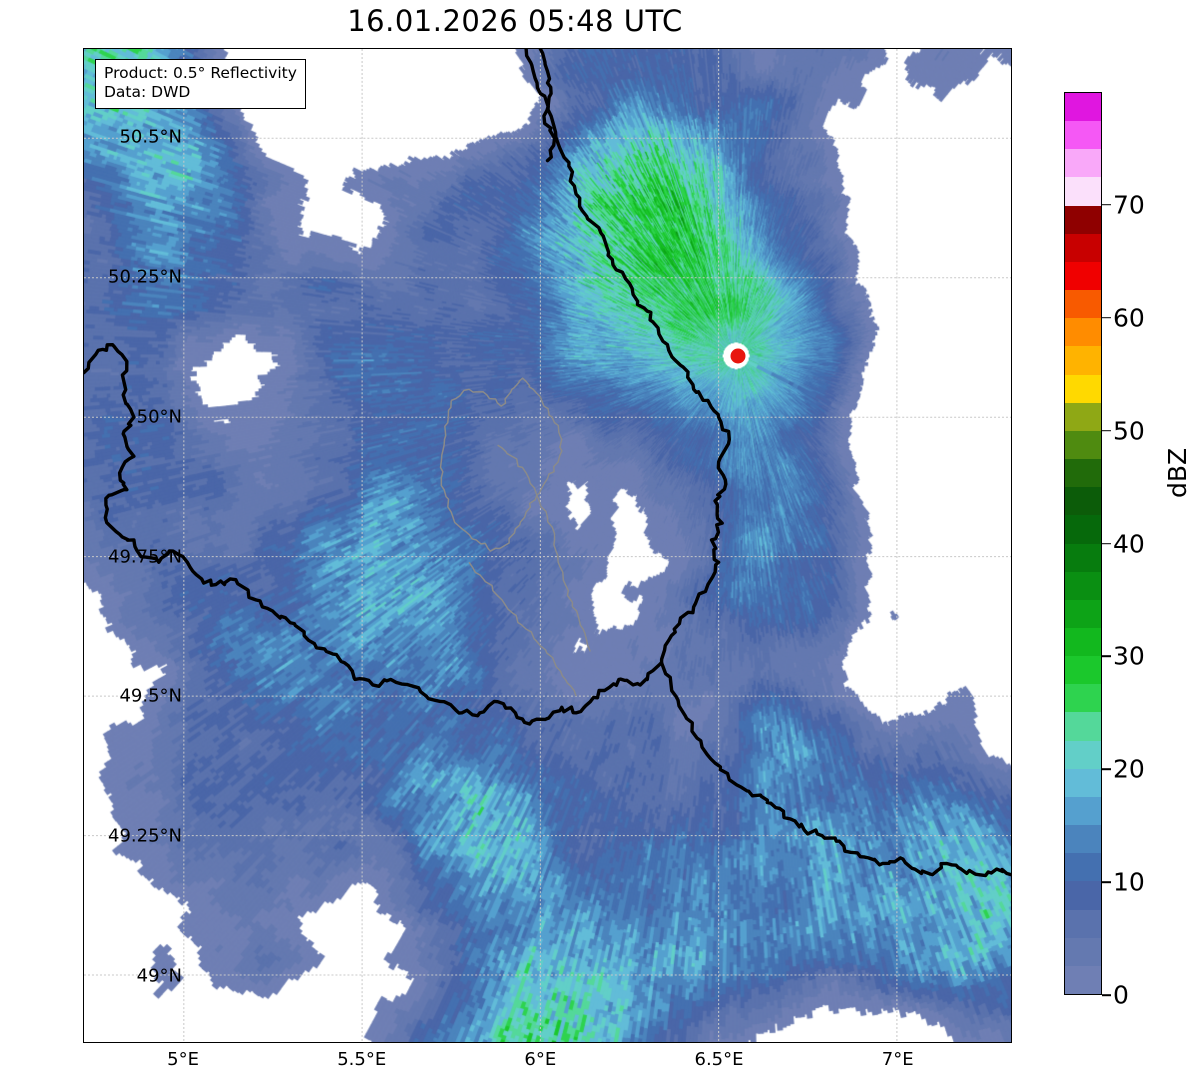 The image size is (1202, 1081). Describe the element at coordinates (540, 1059) in the screenshot. I see `x-axis-tick-label: 6°E` at that location.